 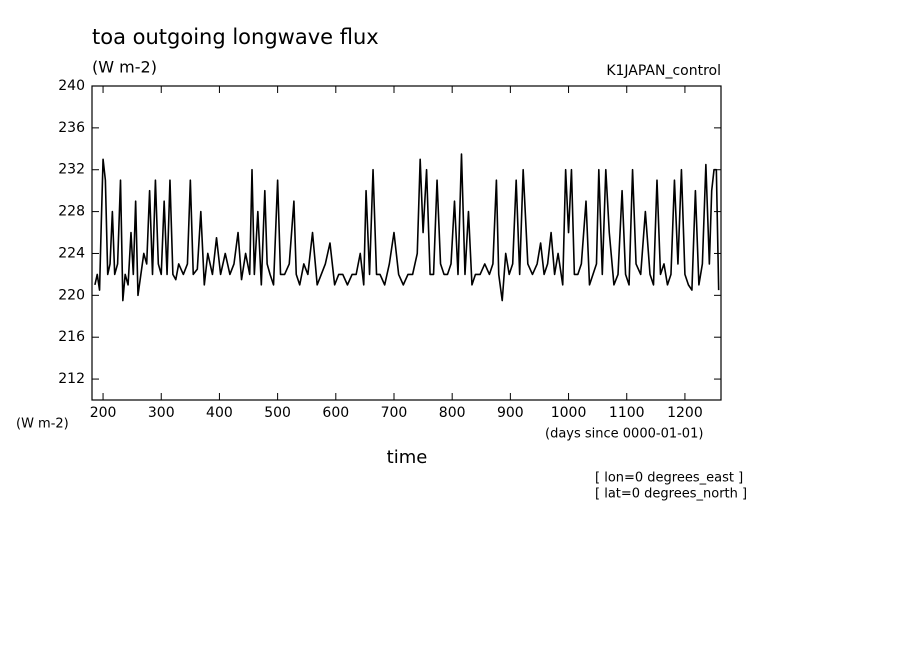 What do you see at coordinates (394, 413) in the screenshot?
I see `x-tick-label: 700` at bounding box center [394, 413].